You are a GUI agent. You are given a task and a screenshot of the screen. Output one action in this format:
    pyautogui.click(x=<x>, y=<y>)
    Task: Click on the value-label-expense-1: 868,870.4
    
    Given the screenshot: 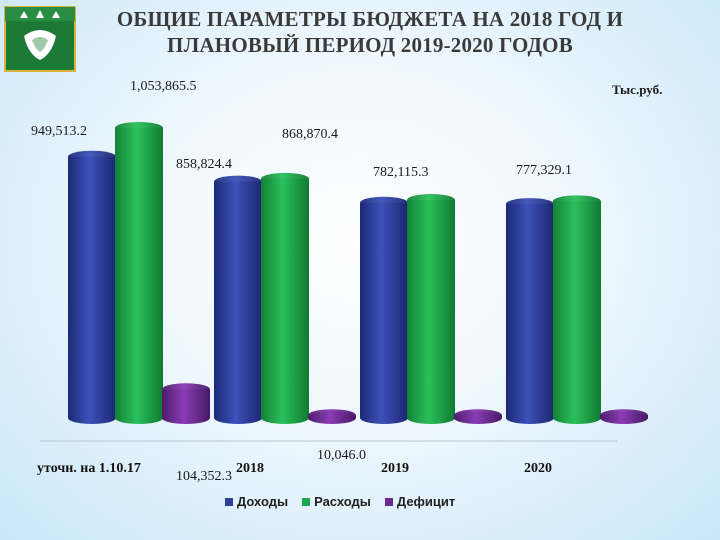 What is the action you would take?
    pyautogui.click(x=310, y=134)
    